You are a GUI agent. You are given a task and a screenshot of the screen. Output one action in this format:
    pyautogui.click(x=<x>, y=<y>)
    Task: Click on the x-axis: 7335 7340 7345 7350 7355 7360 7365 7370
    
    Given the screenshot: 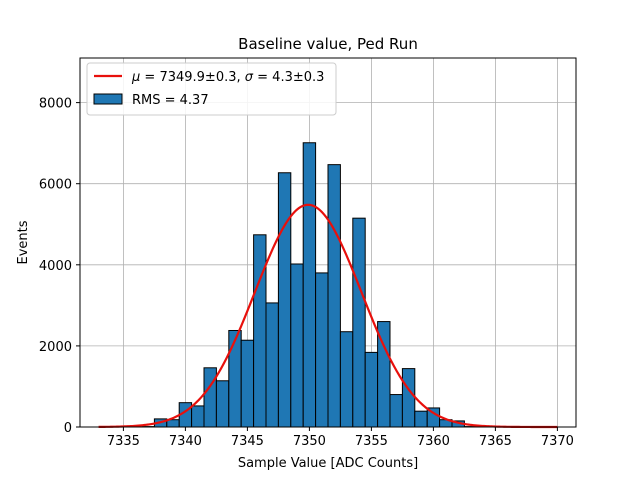 What is the action you would take?
    pyautogui.click(x=340, y=438)
    